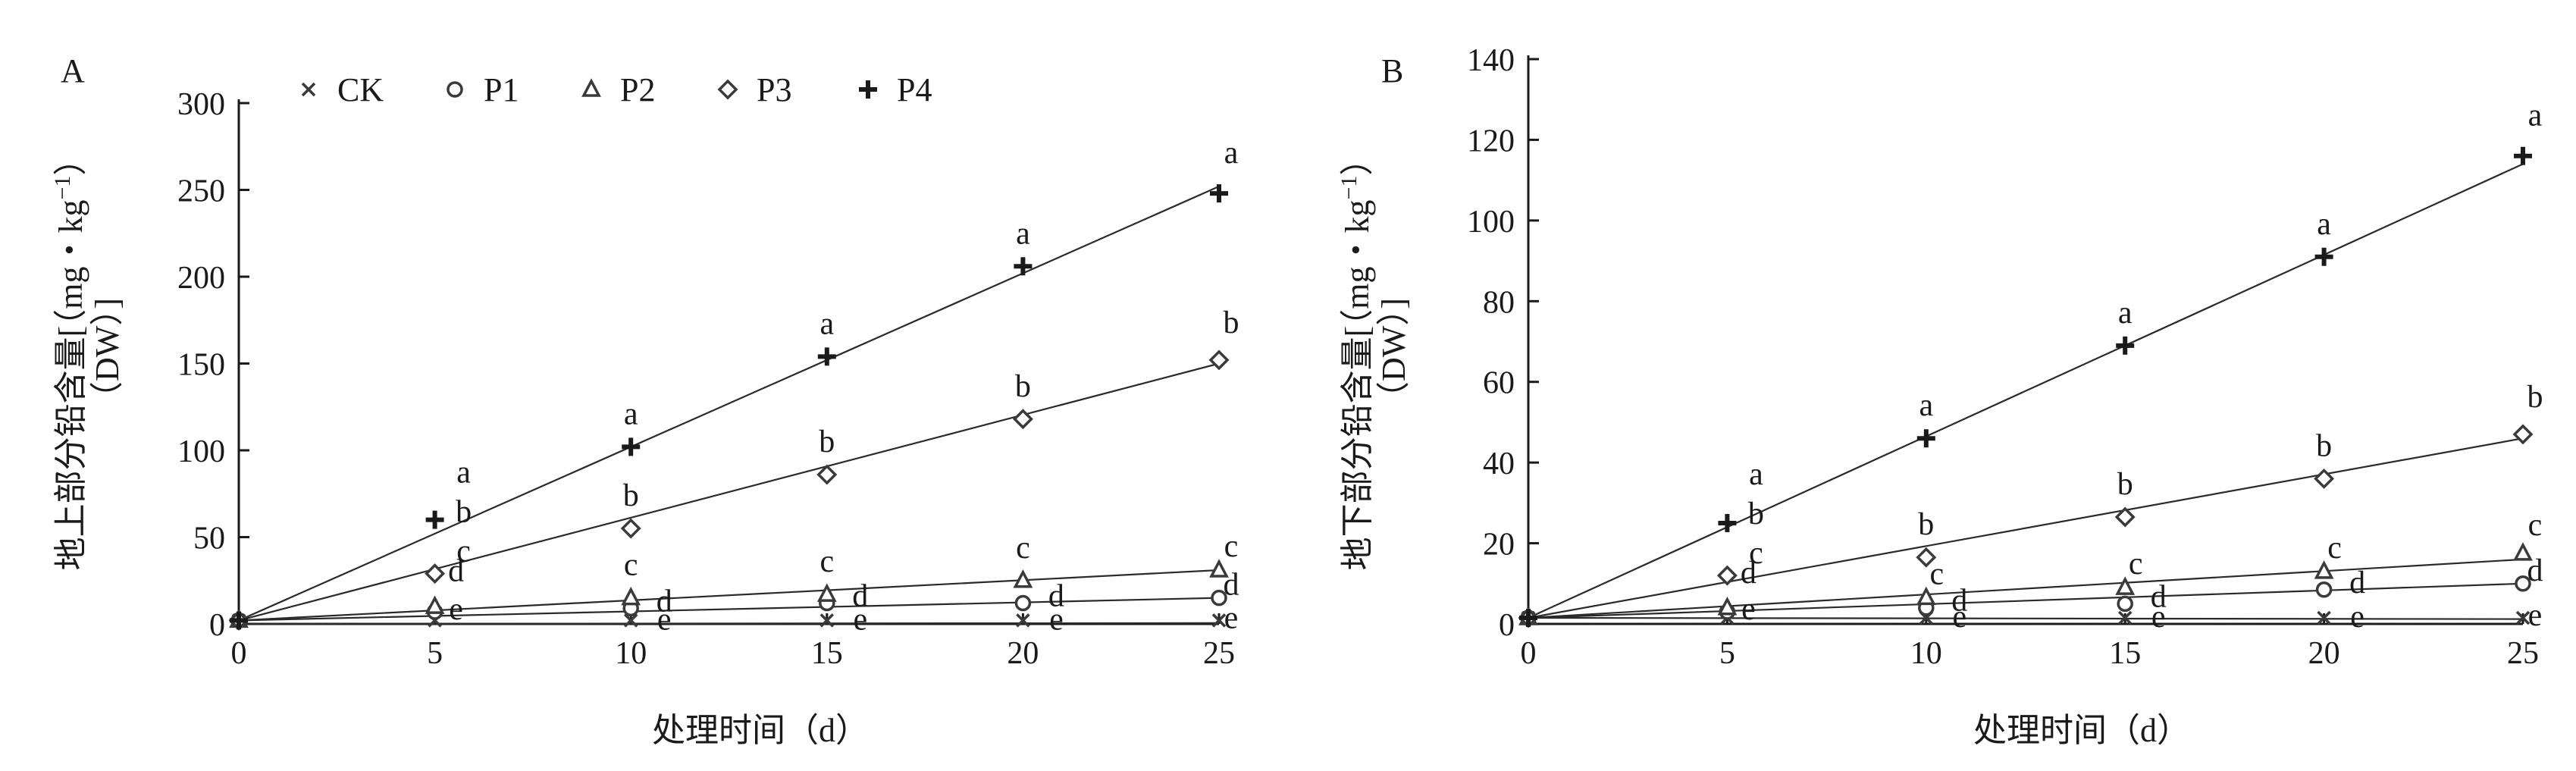  I want to click on panel-a-x-tick-label: 15, so click(827, 653).